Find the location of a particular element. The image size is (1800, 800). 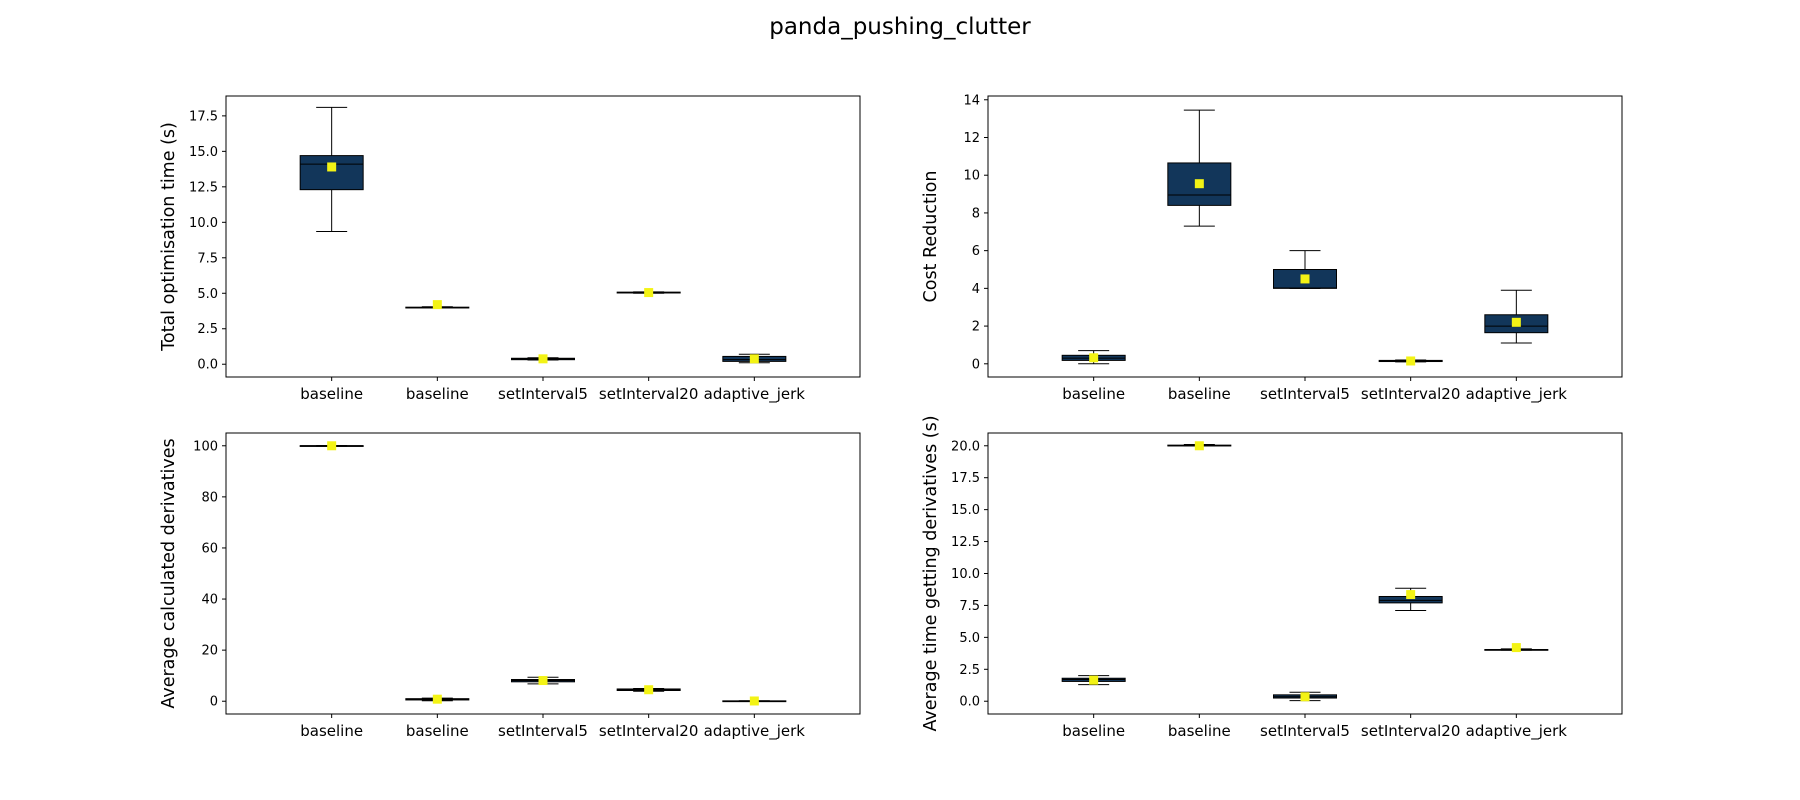

y-tick-label: 12.5 is located at coordinates (965, 542).